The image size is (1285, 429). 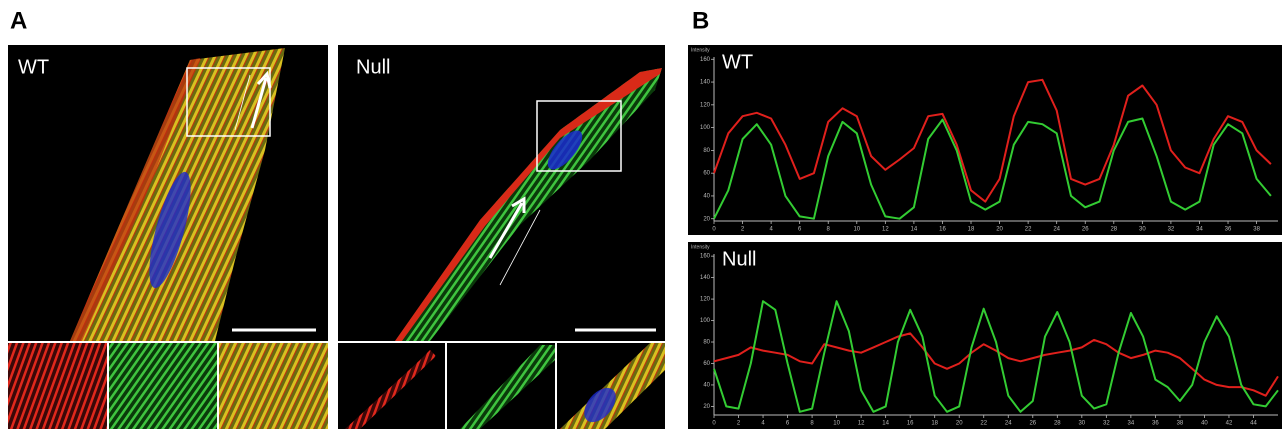 What do you see at coordinates (1253, 424) in the screenshot?
I see `x-tick-label: 44` at bounding box center [1253, 424].